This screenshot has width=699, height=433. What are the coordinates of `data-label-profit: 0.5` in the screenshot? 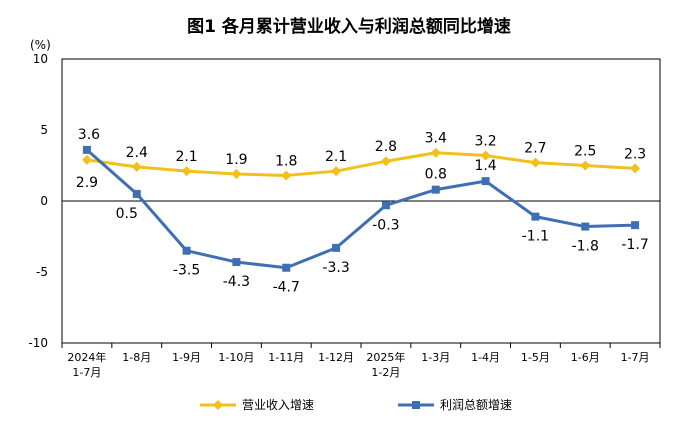 It's located at (127, 214).